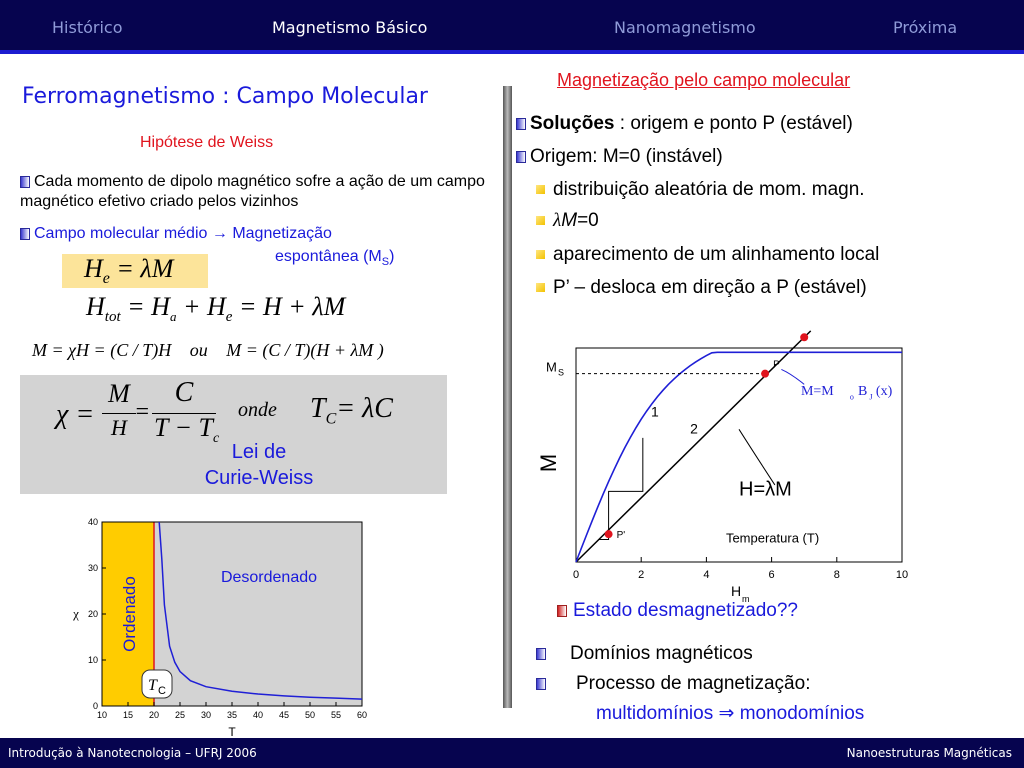 Image resolution: width=1024 pixels, height=768 pixels. I want to click on tc-label-sub: C, so click(162, 691).